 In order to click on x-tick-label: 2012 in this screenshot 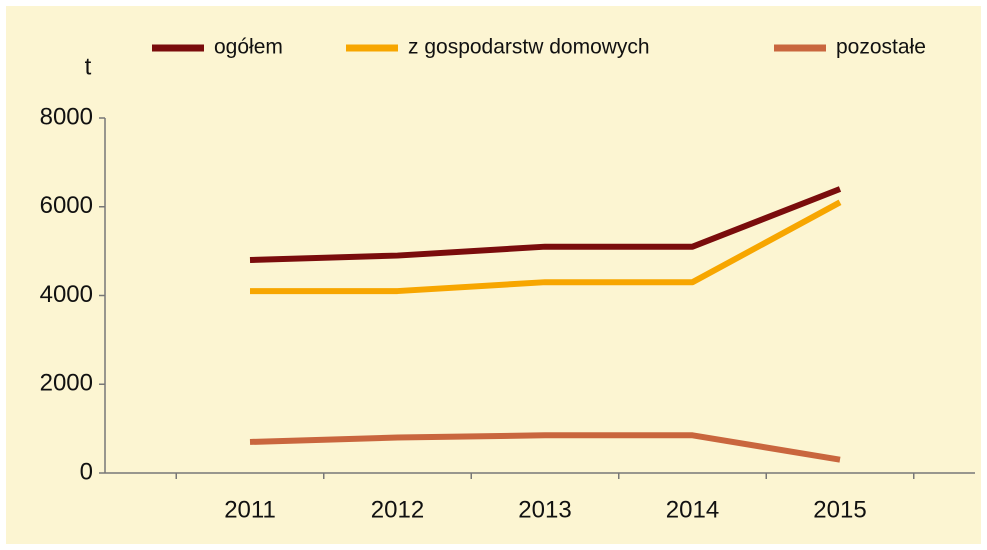, I will do `click(397, 509)`.